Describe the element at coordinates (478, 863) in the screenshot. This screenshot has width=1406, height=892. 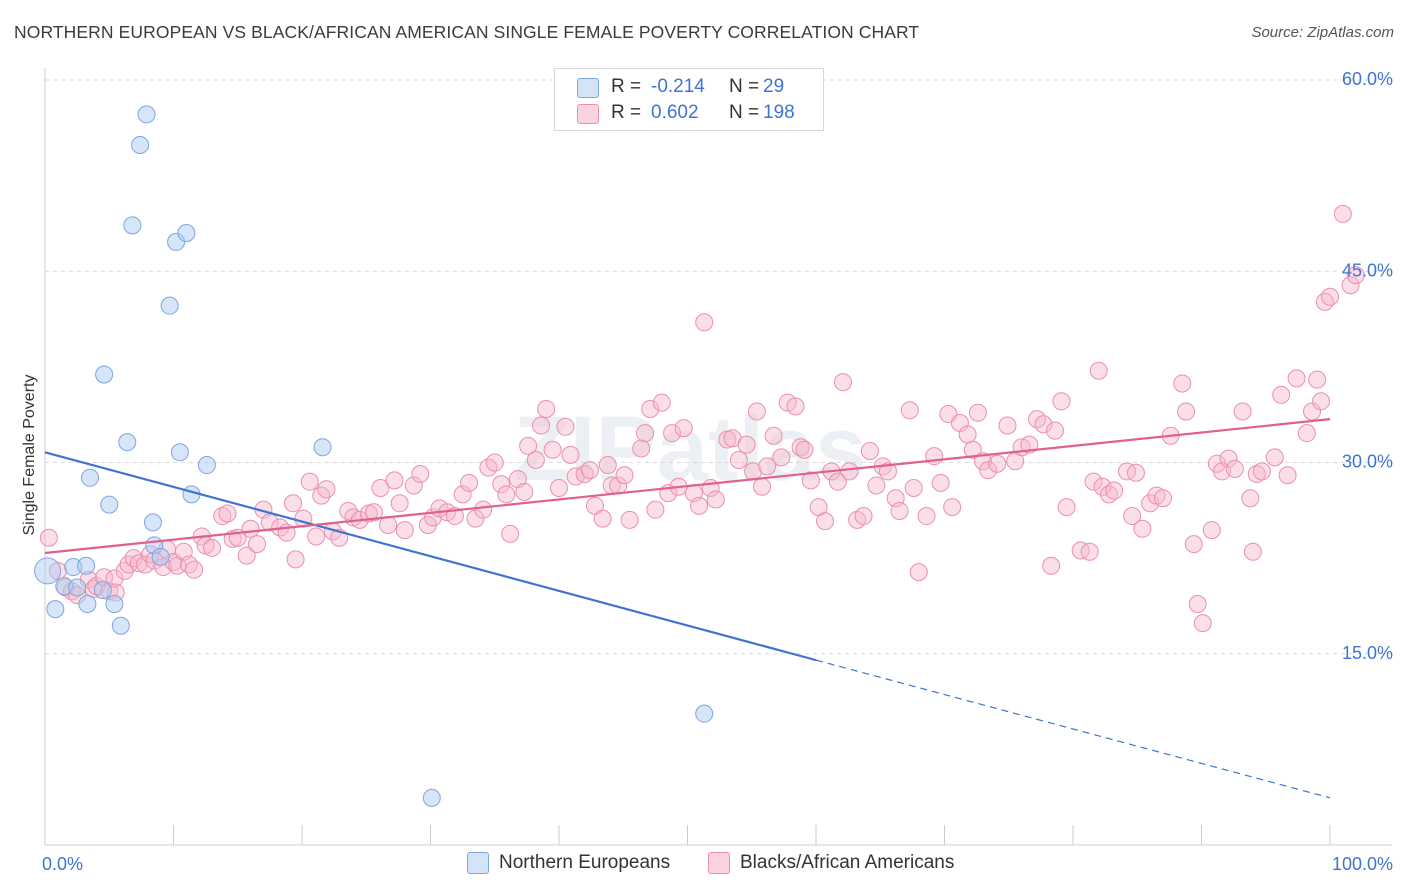
I see `bottom-legend-swatch-blue` at that location.